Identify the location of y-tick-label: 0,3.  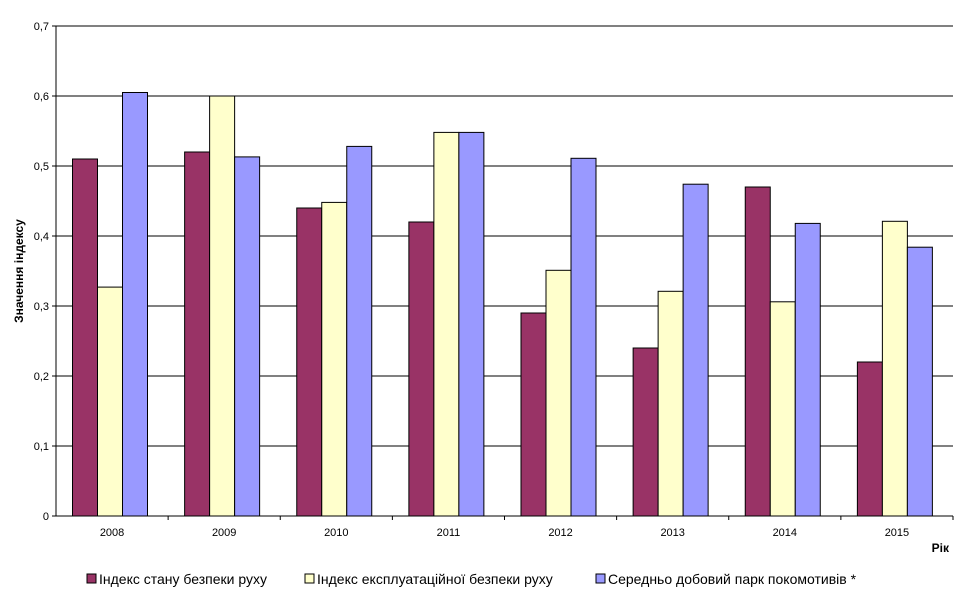
(41, 307).